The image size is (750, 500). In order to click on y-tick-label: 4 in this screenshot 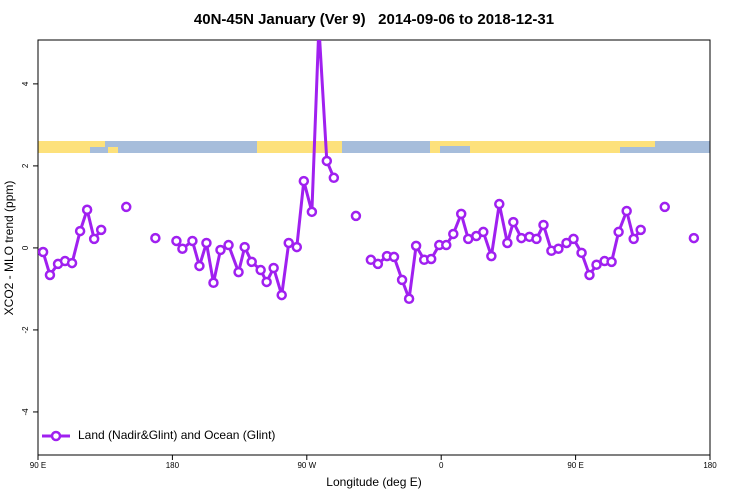, I will do `click(25, 83)`.